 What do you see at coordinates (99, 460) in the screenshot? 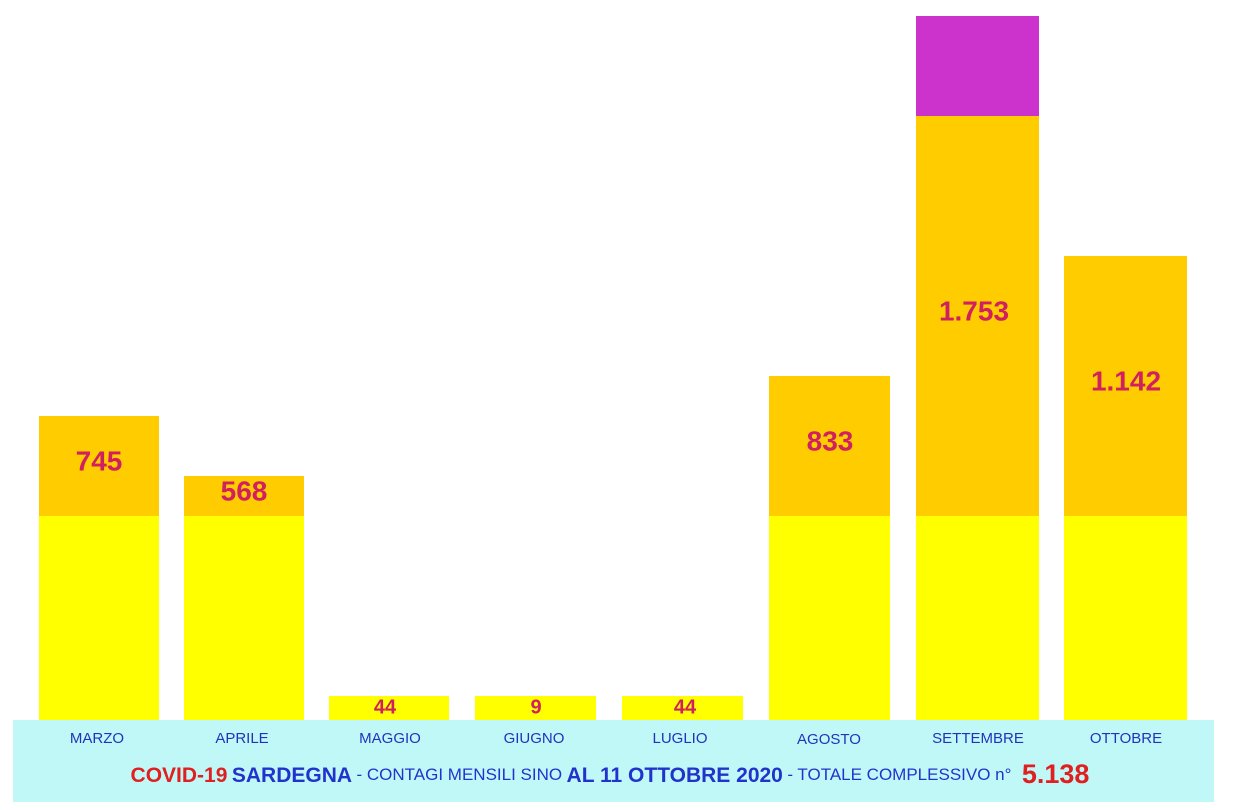
I see `value-label: 745` at bounding box center [99, 460].